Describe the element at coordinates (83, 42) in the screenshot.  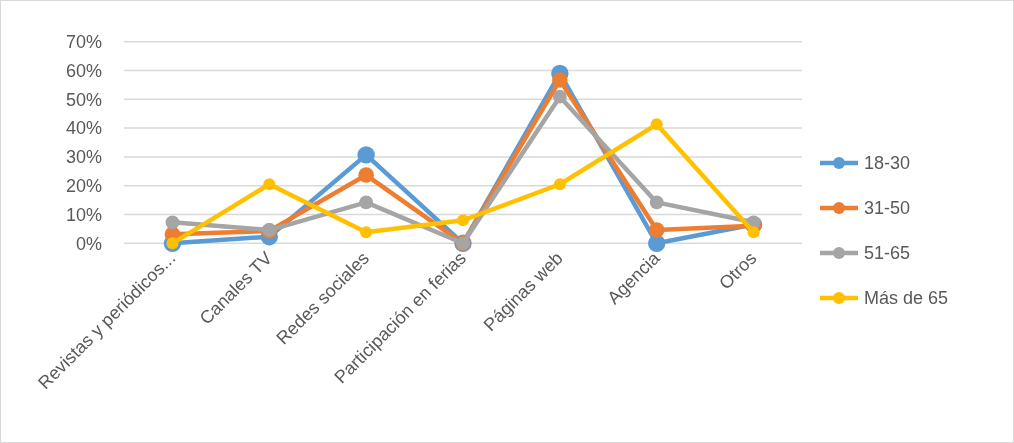
I see `y-tick-label: 70%` at that location.